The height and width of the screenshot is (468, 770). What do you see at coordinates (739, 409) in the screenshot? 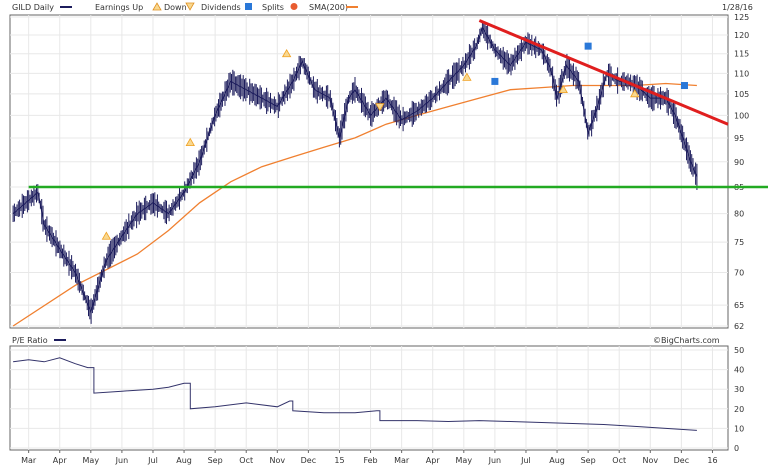
I see `pe-tick-label: 20` at bounding box center [739, 409].